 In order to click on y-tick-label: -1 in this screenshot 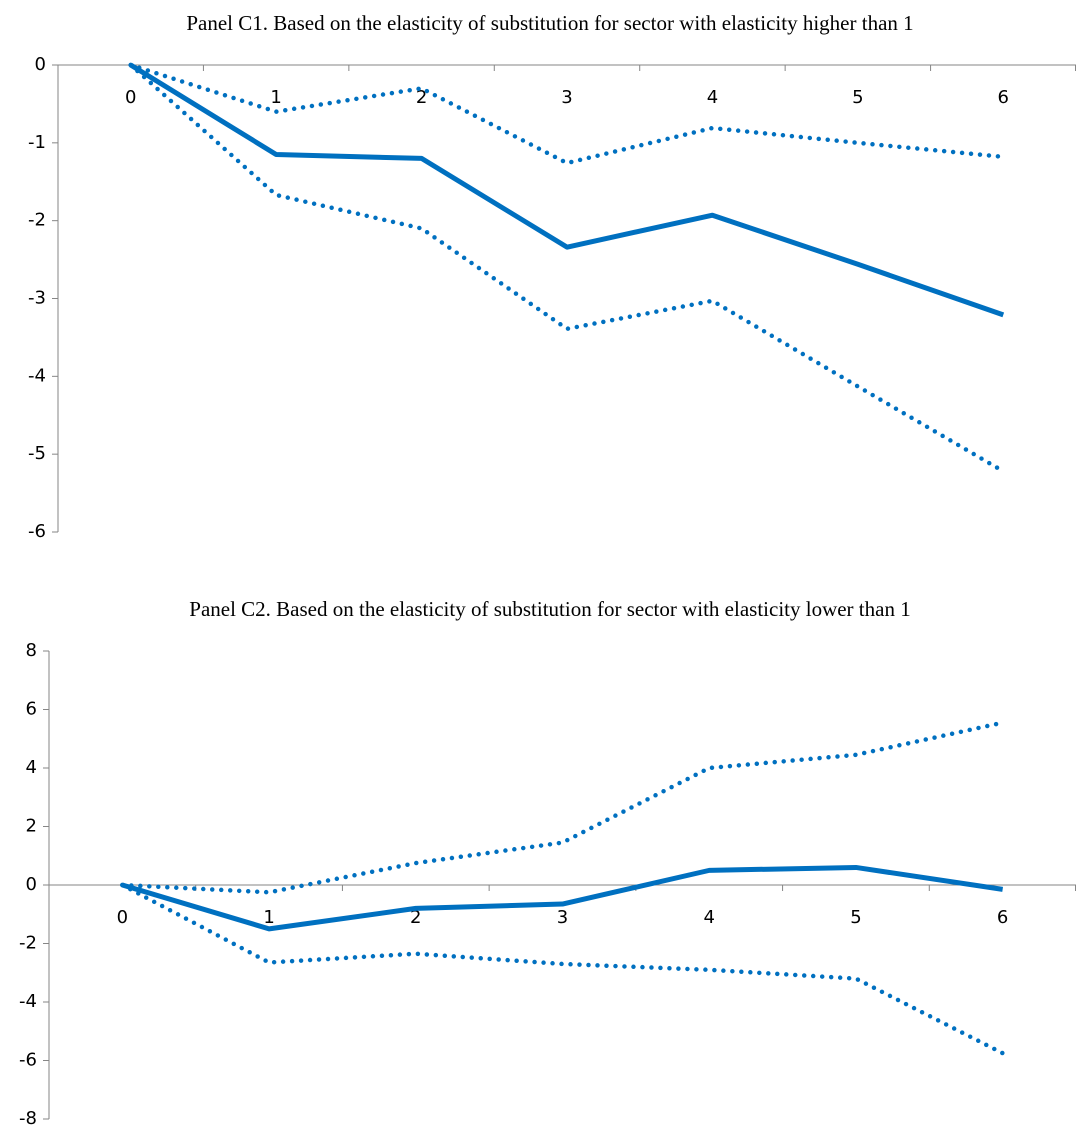, I will do `click(37, 142)`.